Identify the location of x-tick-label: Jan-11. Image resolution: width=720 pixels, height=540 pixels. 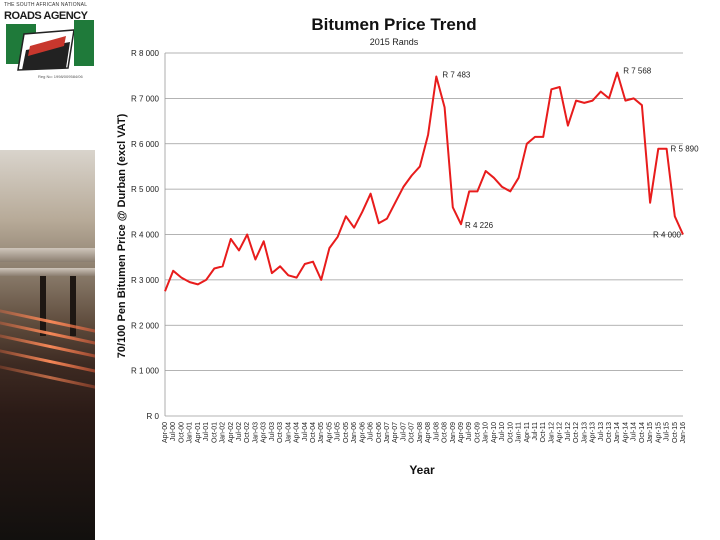
(519, 432).